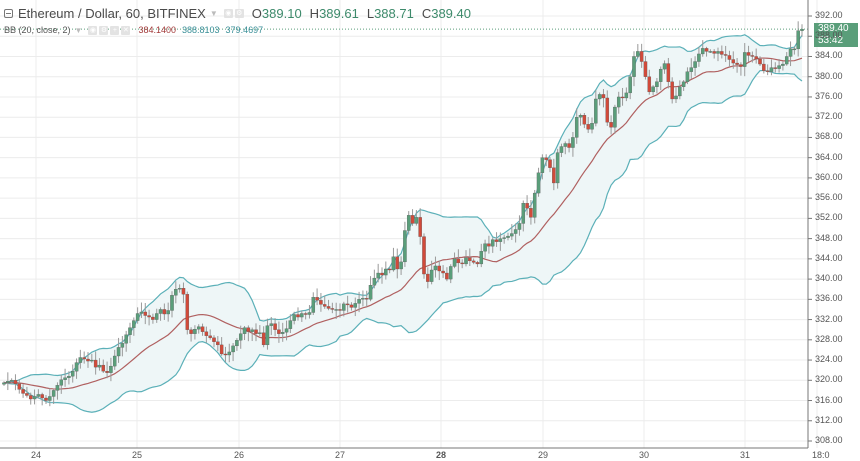 The image size is (860, 461). Describe the element at coordinates (112, 13) in the screenshot. I see `symbol-title: Ethereum / Dollar, 60, BITFINEX` at that location.